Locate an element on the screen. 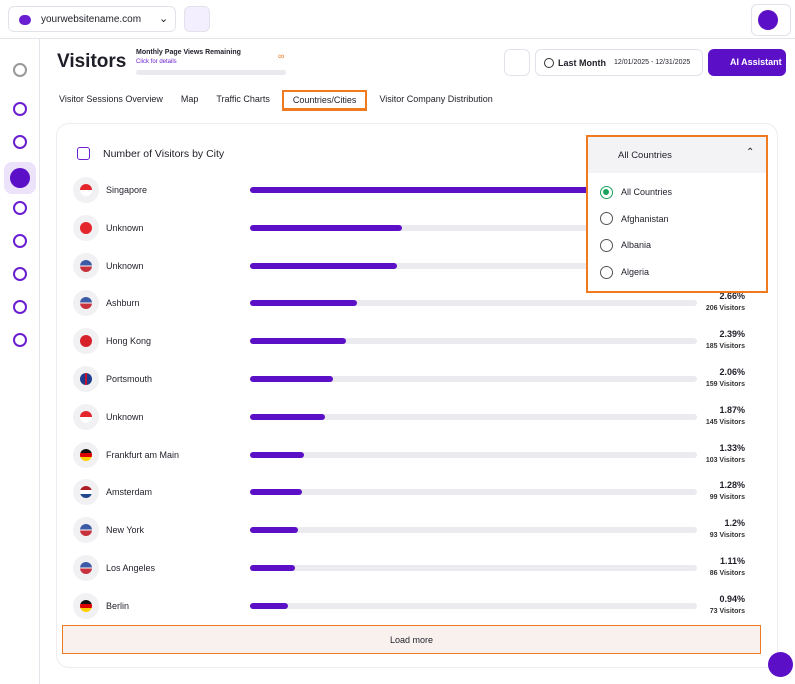  top-bar: yourwebsitename.com ⌄ is located at coordinates (397, 19).